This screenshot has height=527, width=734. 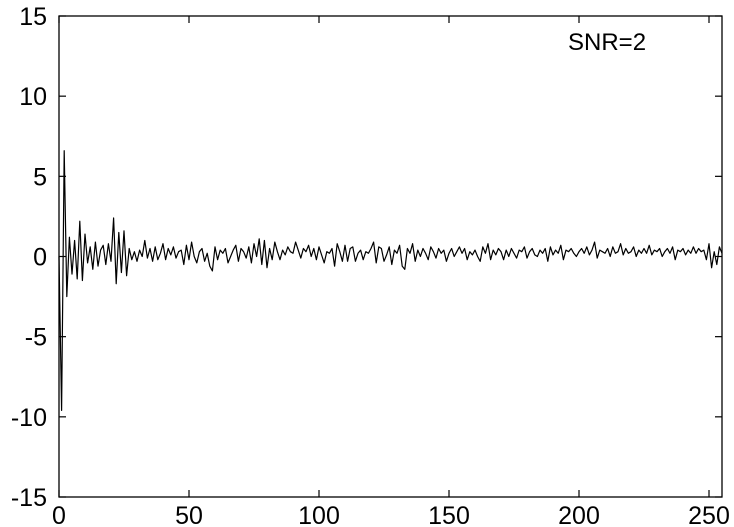 What do you see at coordinates (29, 418) in the screenshot?
I see `y-tick-label: -10` at bounding box center [29, 418].